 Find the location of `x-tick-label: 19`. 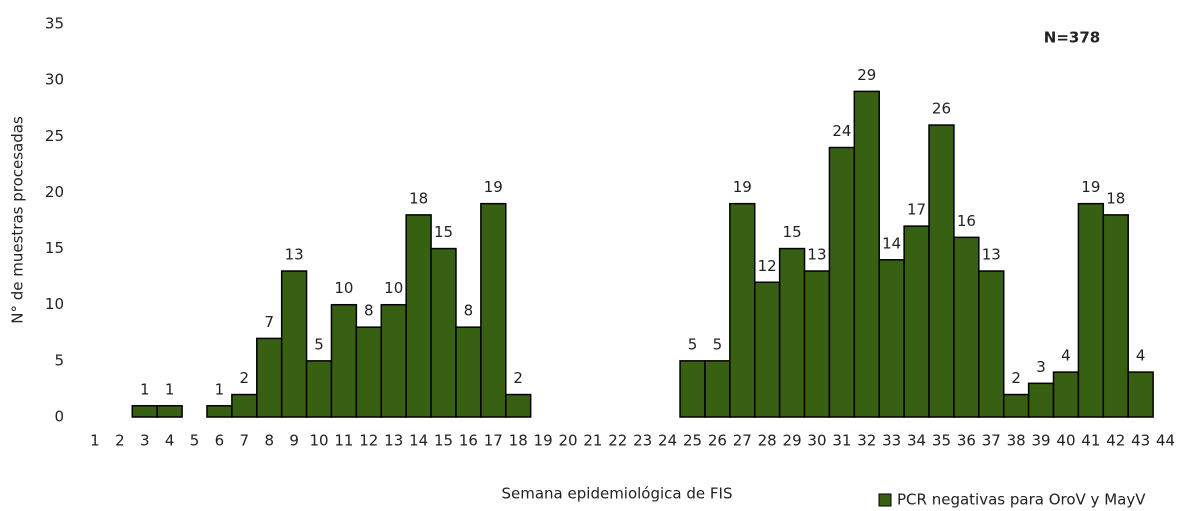

x-tick-label: 19 is located at coordinates (543, 441).